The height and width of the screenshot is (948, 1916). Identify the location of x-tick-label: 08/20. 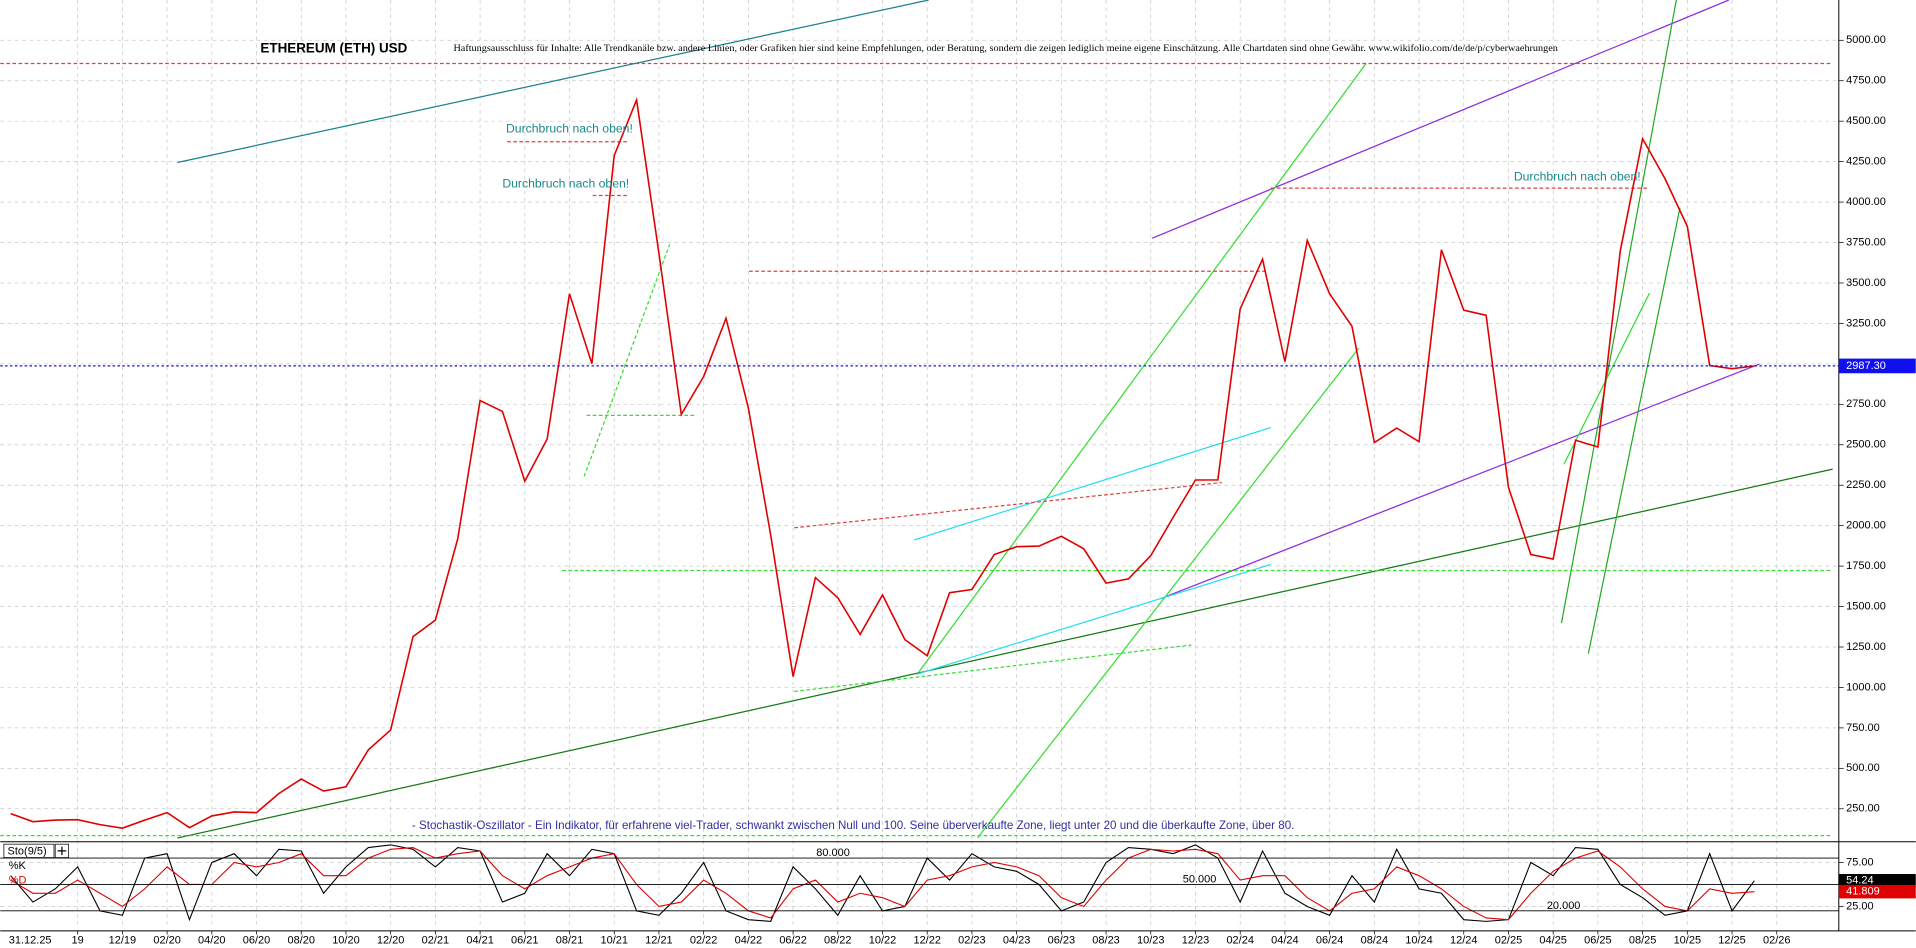
(301, 941).